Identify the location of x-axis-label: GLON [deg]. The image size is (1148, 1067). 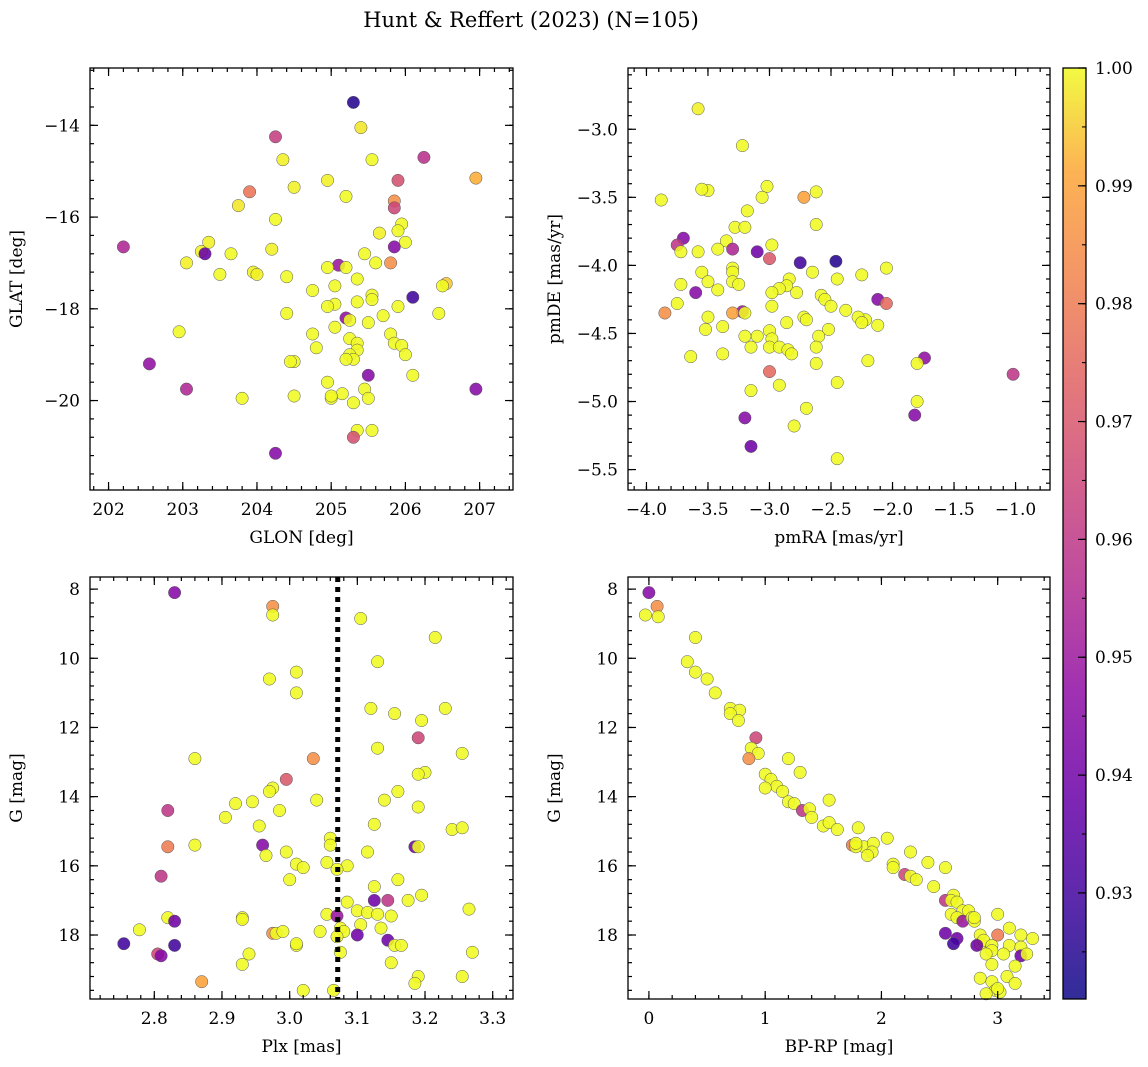
(301, 538).